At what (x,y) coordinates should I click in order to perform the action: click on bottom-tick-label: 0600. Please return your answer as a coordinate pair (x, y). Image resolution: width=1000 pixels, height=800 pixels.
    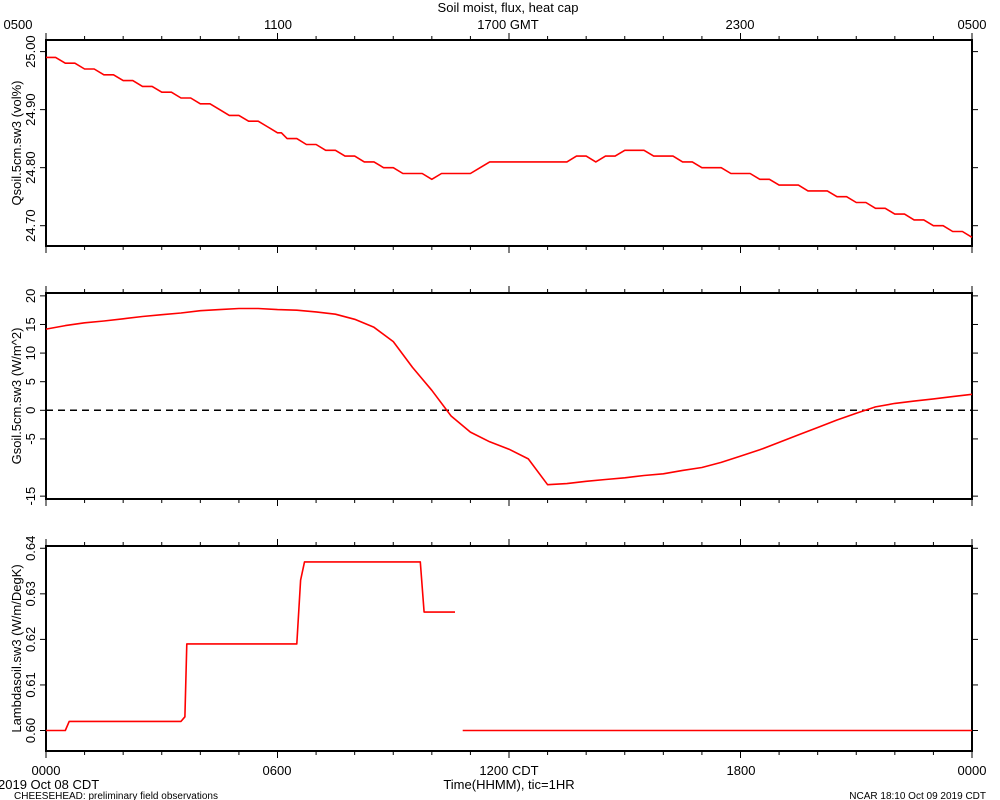
    Looking at the image, I should click on (277, 770).